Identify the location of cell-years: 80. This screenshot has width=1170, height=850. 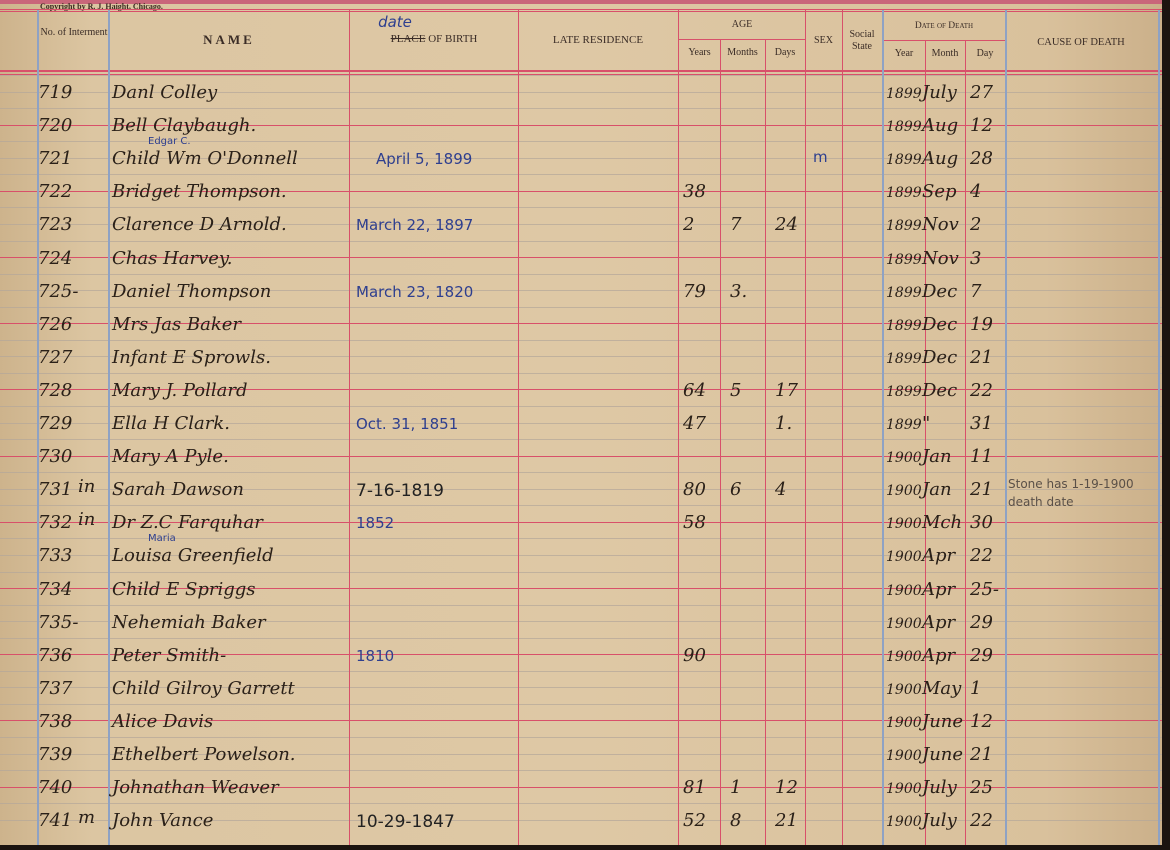
(694, 489).